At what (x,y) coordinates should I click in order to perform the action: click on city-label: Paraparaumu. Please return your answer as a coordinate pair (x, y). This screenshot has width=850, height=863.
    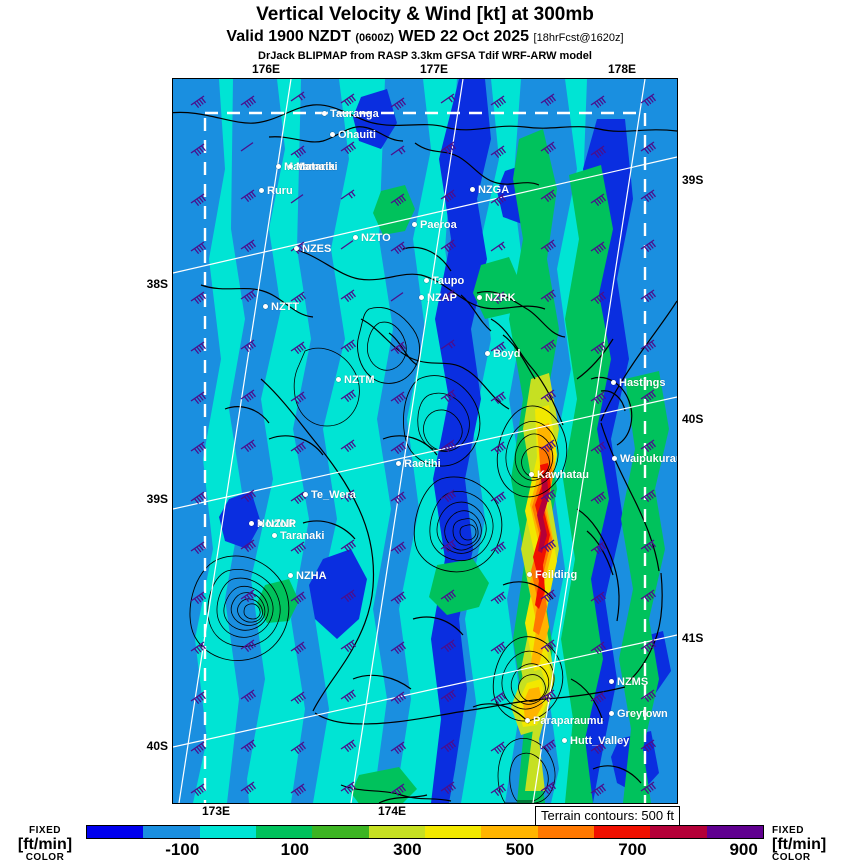
    Looking at the image, I should click on (568, 720).